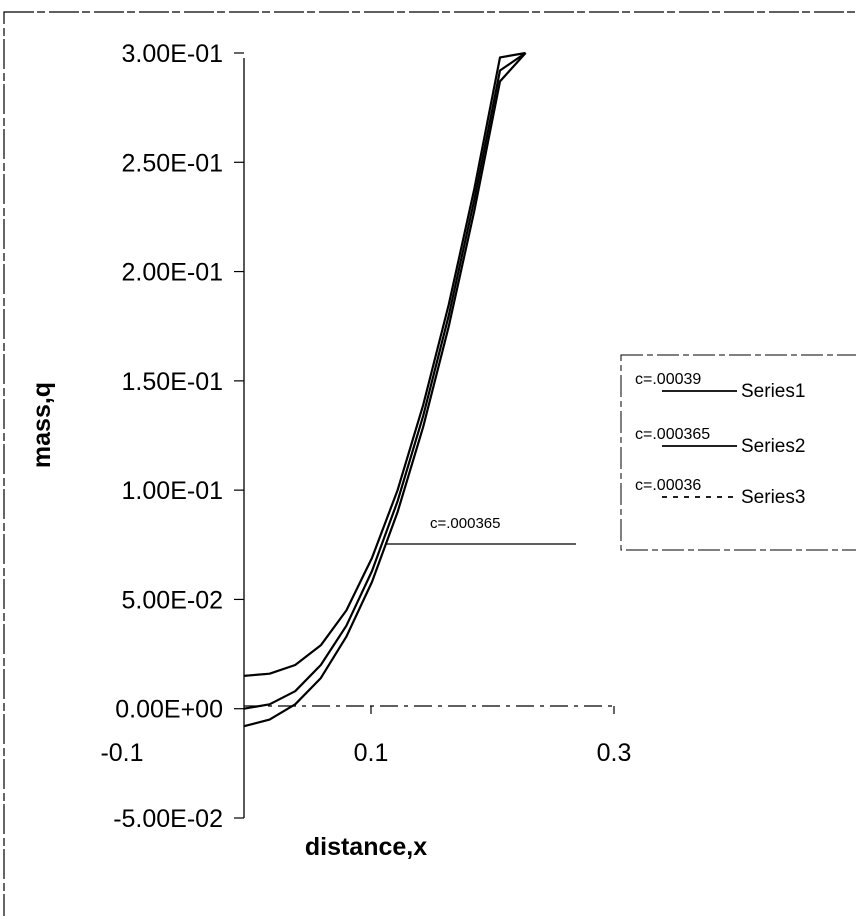 This screenshot has height=916, width=856. What do you see at coordinates (465, 523) in the screenshot?
I see `annotation-label: c=.000365` at bounding box center [465, 523].